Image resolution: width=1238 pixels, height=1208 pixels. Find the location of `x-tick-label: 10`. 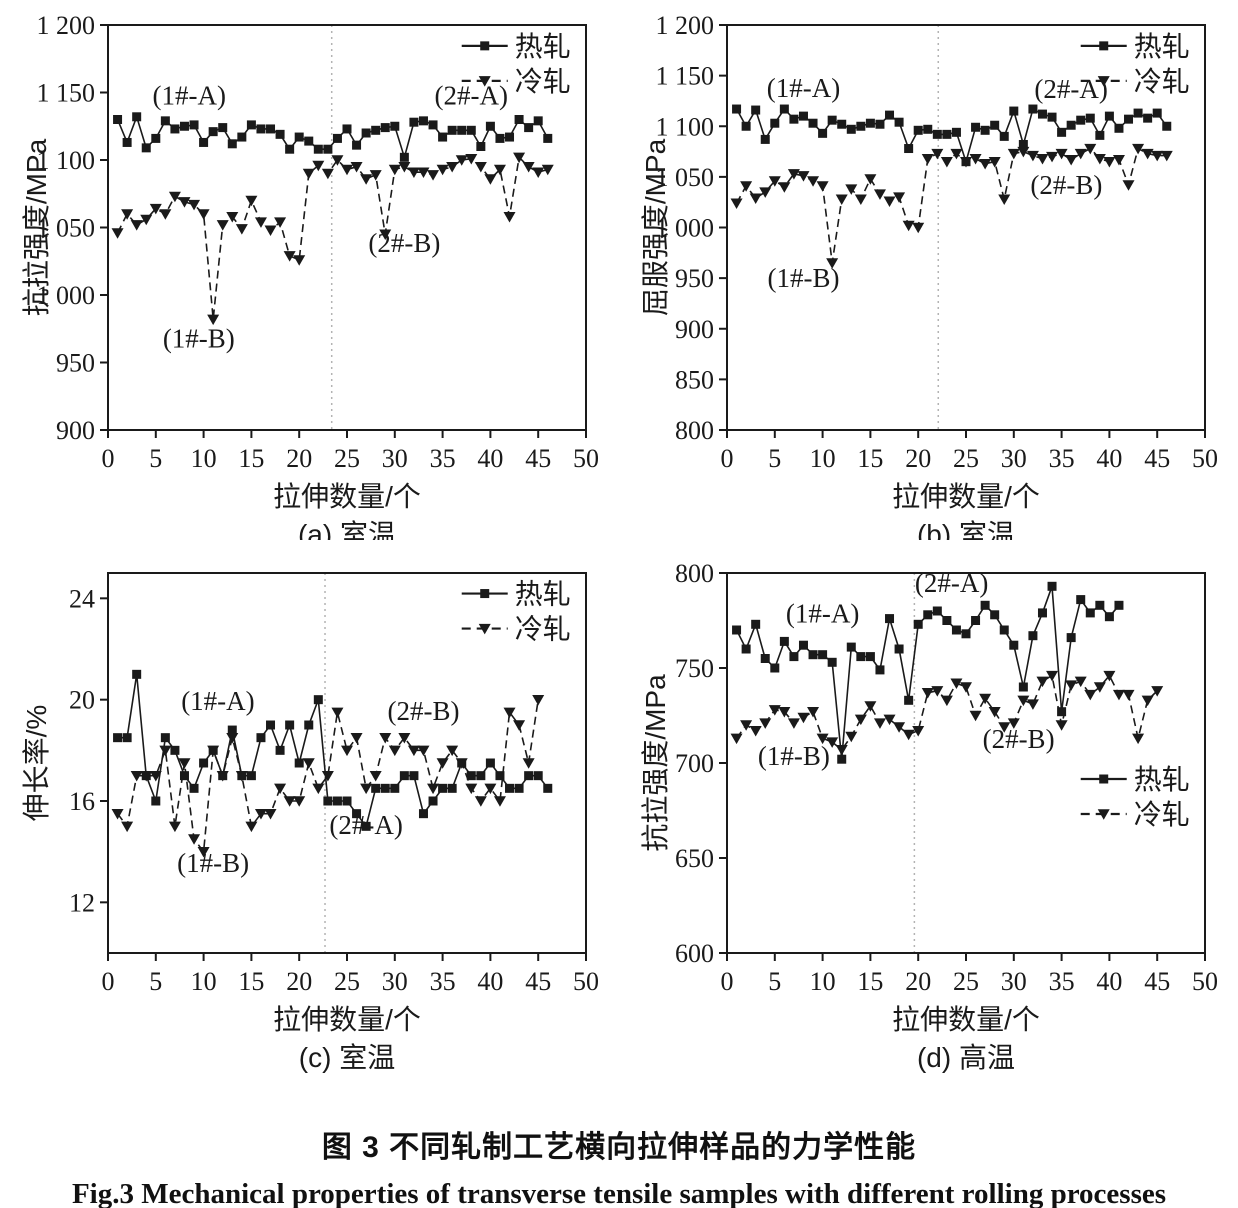

x-tick-label: 10 is located at coordinates (204, 458).